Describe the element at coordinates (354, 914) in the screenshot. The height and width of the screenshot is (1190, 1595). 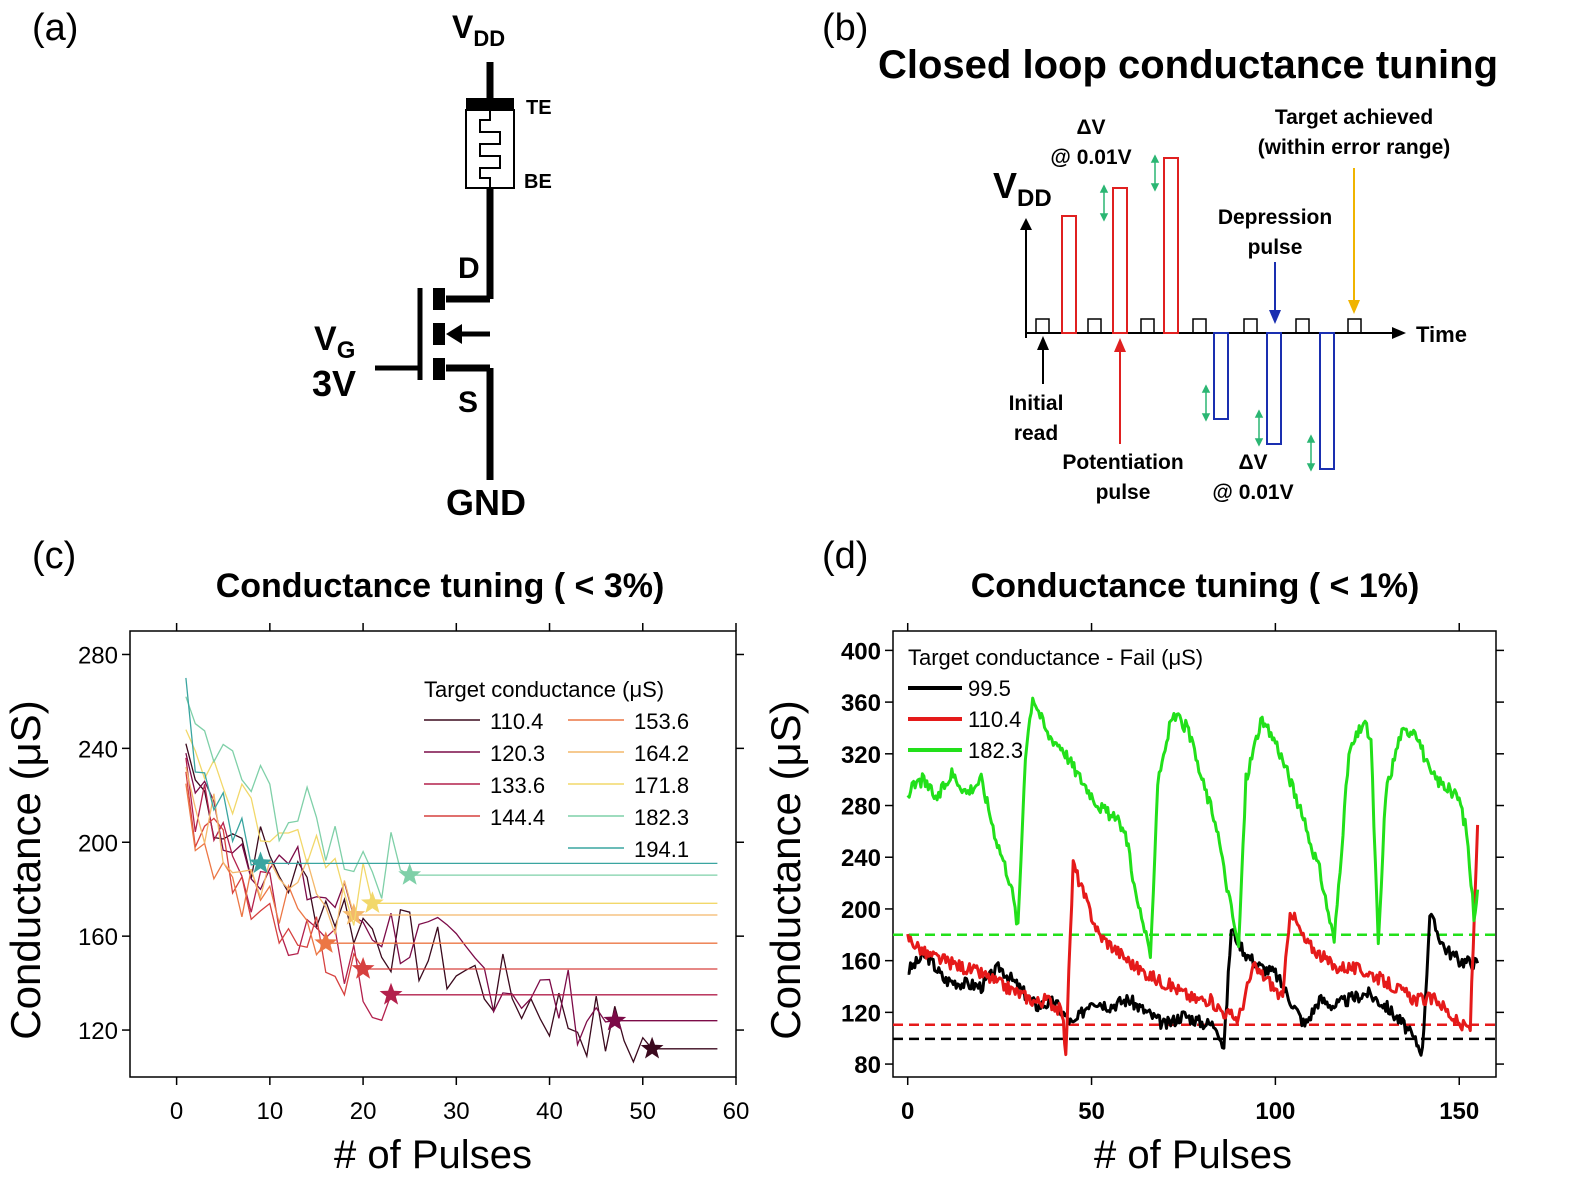
I see `c-target-star-164.2` at that location.